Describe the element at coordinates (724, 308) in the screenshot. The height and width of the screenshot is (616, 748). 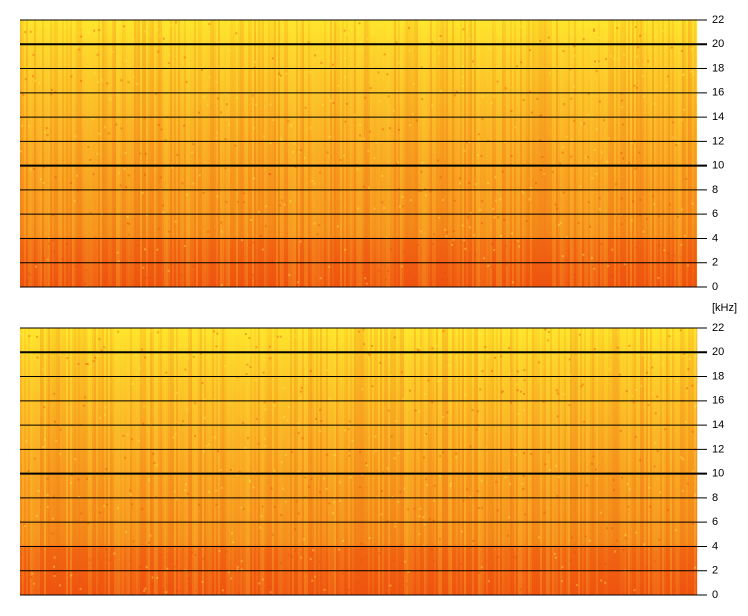
I see `y-axis-unit: [kHz]` at that location.